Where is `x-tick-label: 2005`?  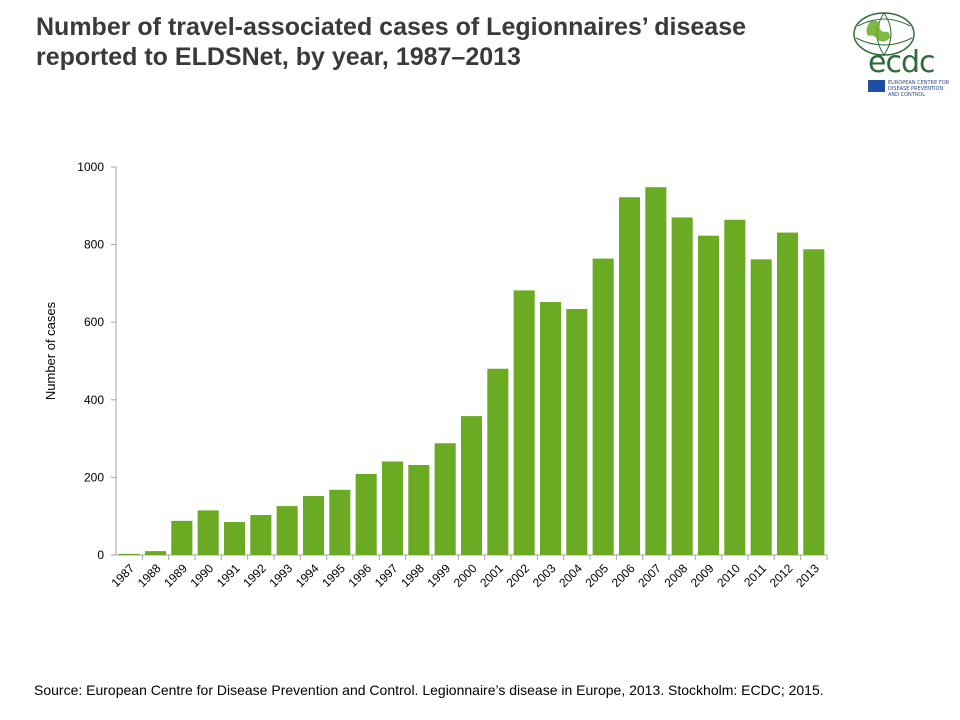 x-tick-label: 2005 is located at coordinates (597, 575).